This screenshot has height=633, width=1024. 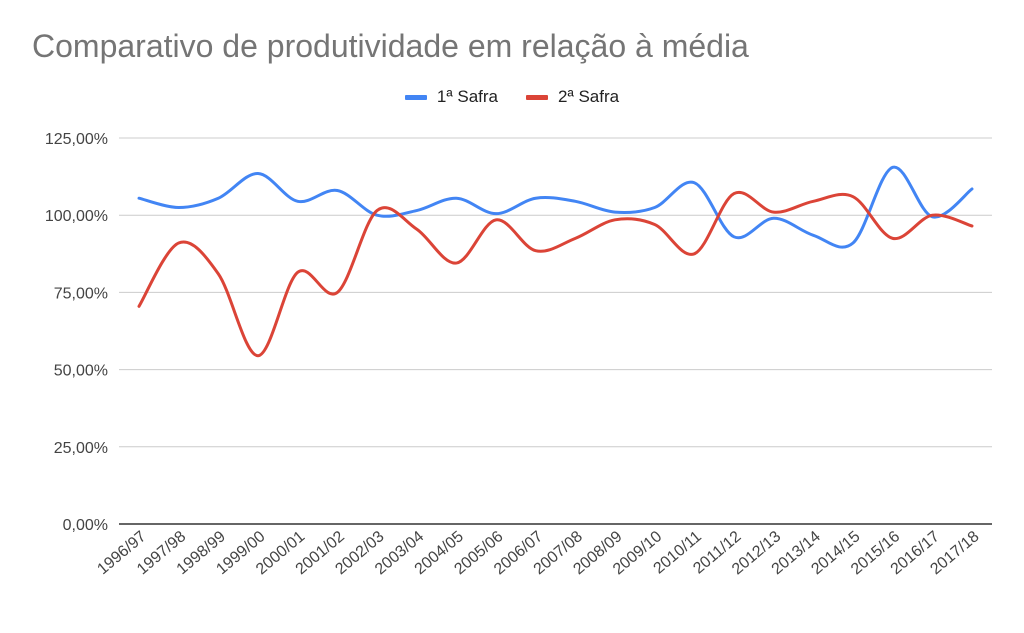 I want to click on legend-label-series-1: 1ª Safra, so click(x=467, y=96).